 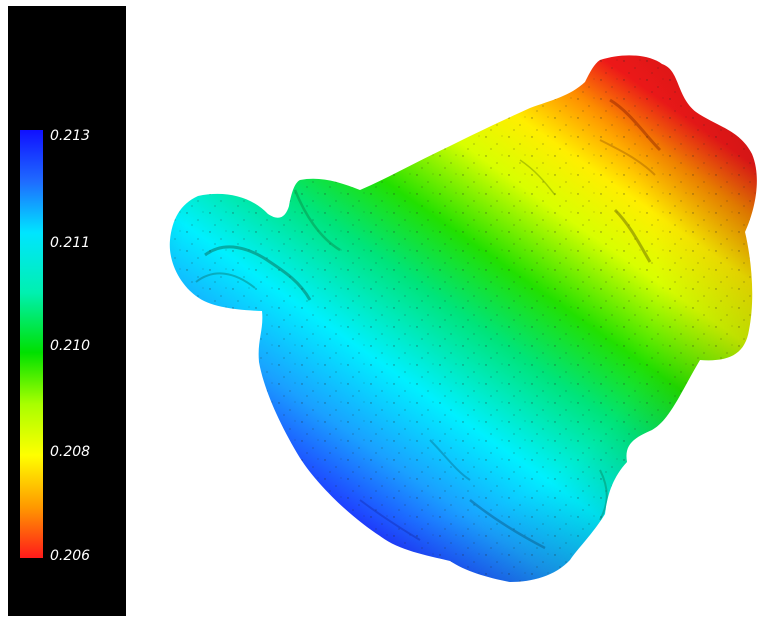 What do you see at coordinates (70, 243) in the screenshot?
I see `tick-label-2: 0.211` at bounding box center [70, 243].